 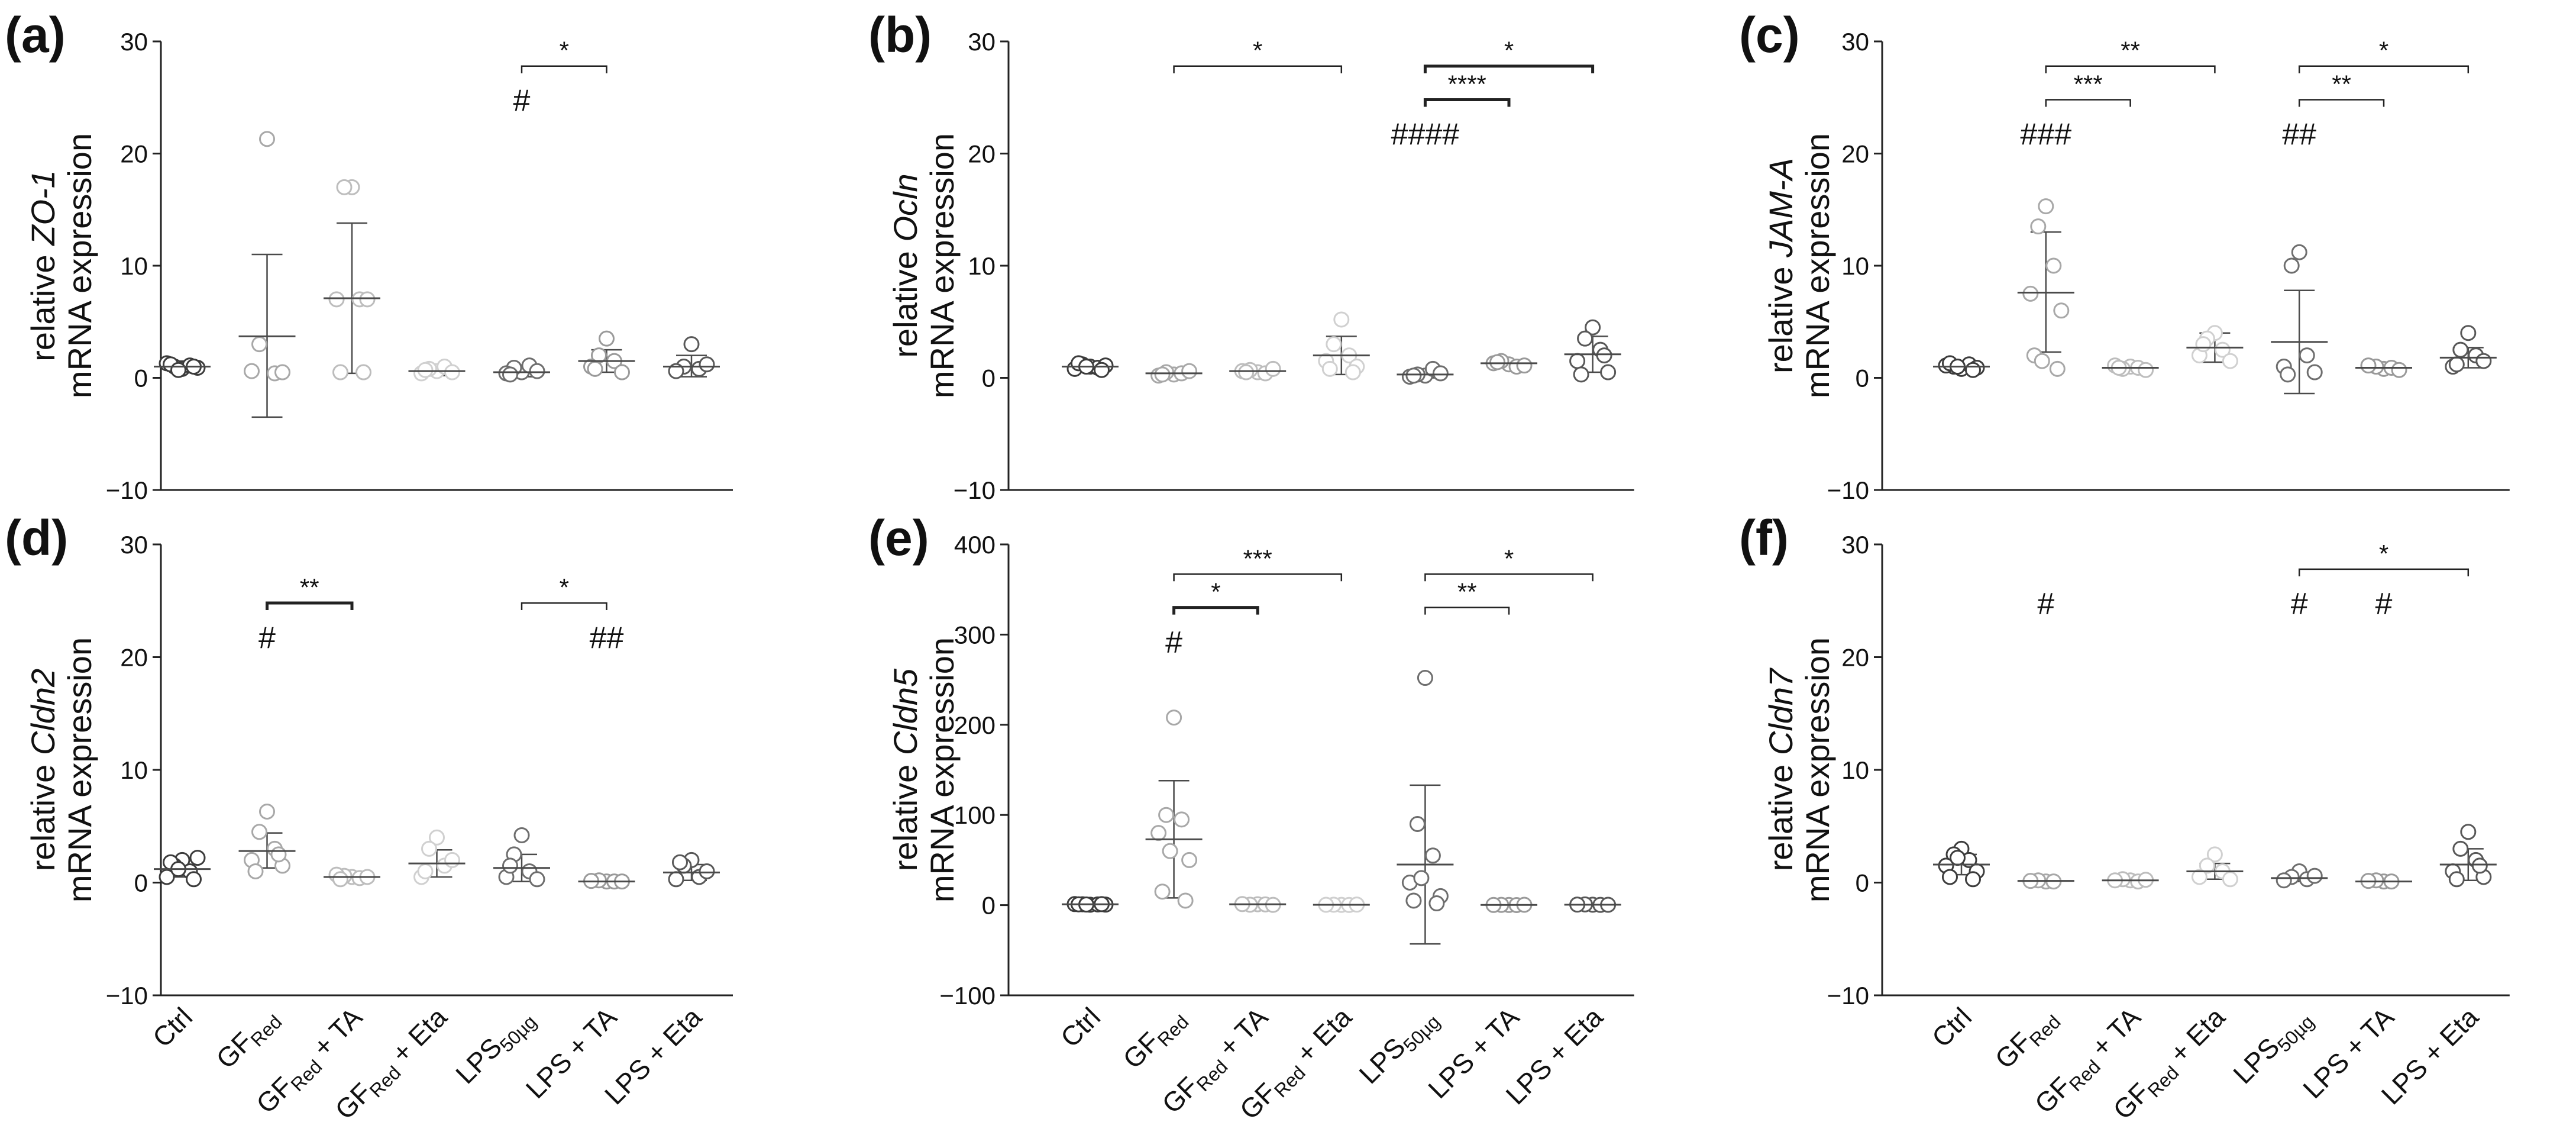 I want to click on y-axis-title-gene: ZO-1, so click(x=43, y=209).